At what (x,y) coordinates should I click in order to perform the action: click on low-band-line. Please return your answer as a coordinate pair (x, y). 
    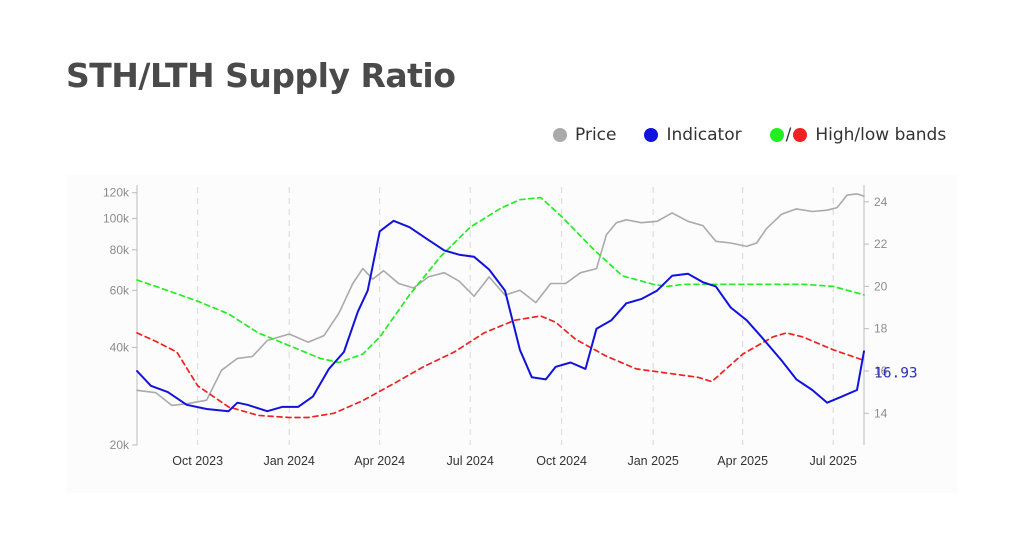
    Looking at the image, I should click on (500, 367).